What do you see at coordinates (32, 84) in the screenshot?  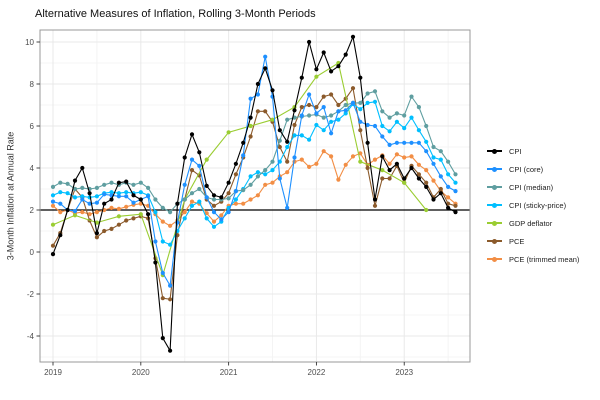 I see `y-tick-label: 8` at bounding box center [32, 84].